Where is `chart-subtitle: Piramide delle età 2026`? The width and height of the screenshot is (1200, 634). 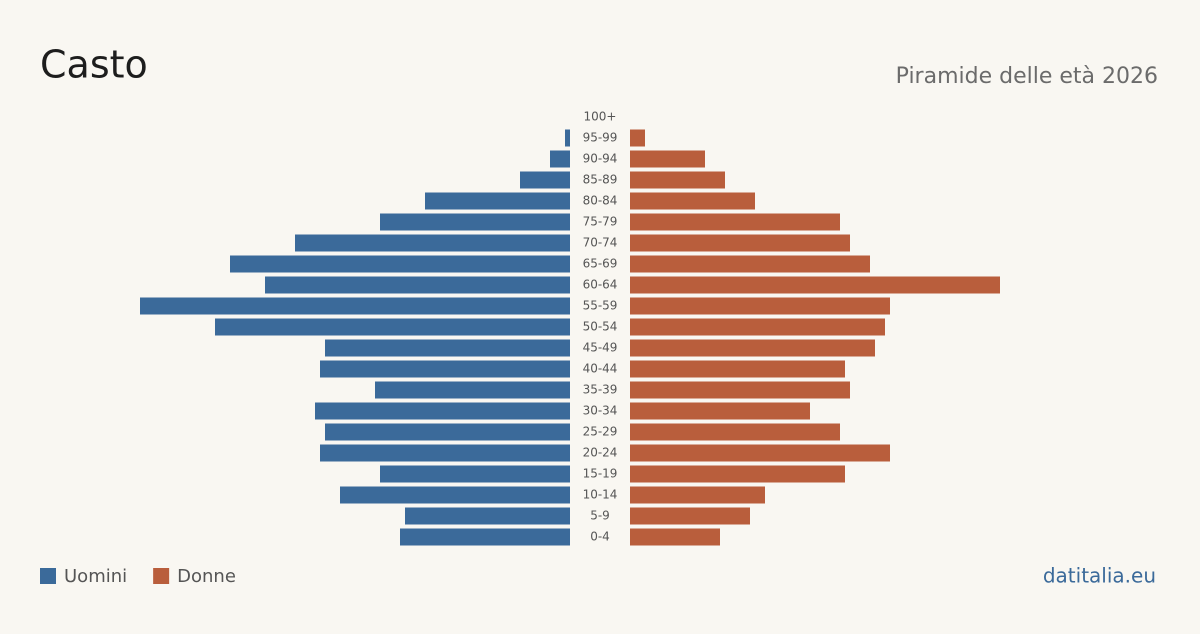 chart-subtitle: Piramide delle età 2026 is located at coordinates (1027, 76).